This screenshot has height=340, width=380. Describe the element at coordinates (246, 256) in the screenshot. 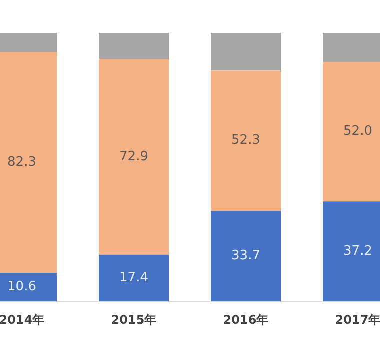

I see `data-label: 33.7` at that location.